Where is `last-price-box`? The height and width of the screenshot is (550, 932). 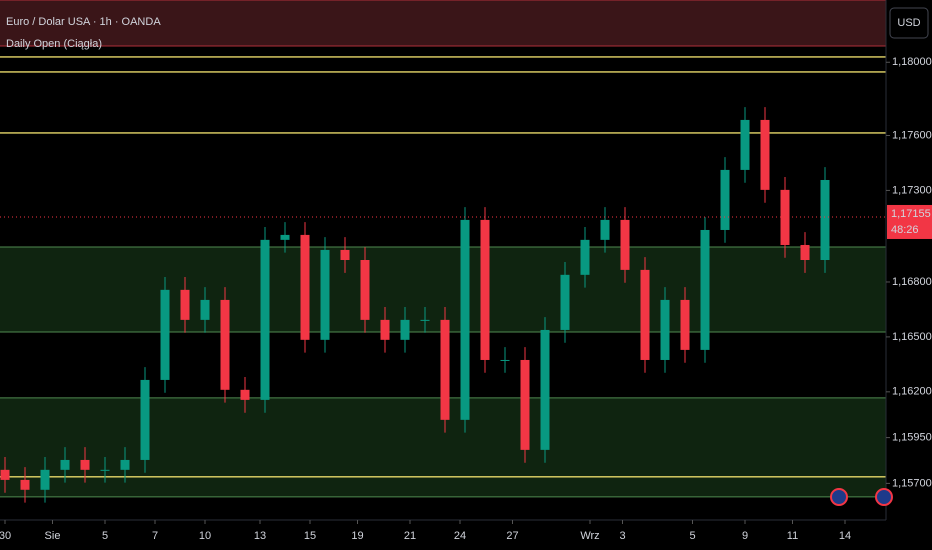
last-price-box is located at coordinates (909, 221).